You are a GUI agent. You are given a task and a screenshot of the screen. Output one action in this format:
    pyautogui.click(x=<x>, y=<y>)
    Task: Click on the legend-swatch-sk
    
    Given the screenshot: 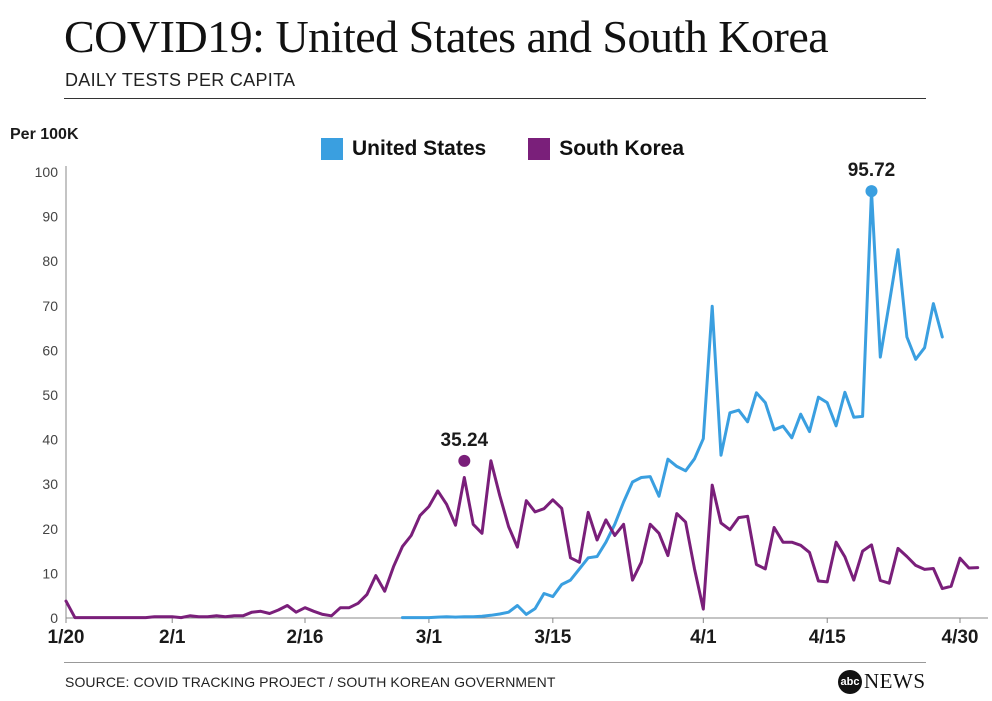 What is the action you would take?
    pyautogui.click(x=539, y=149)
    